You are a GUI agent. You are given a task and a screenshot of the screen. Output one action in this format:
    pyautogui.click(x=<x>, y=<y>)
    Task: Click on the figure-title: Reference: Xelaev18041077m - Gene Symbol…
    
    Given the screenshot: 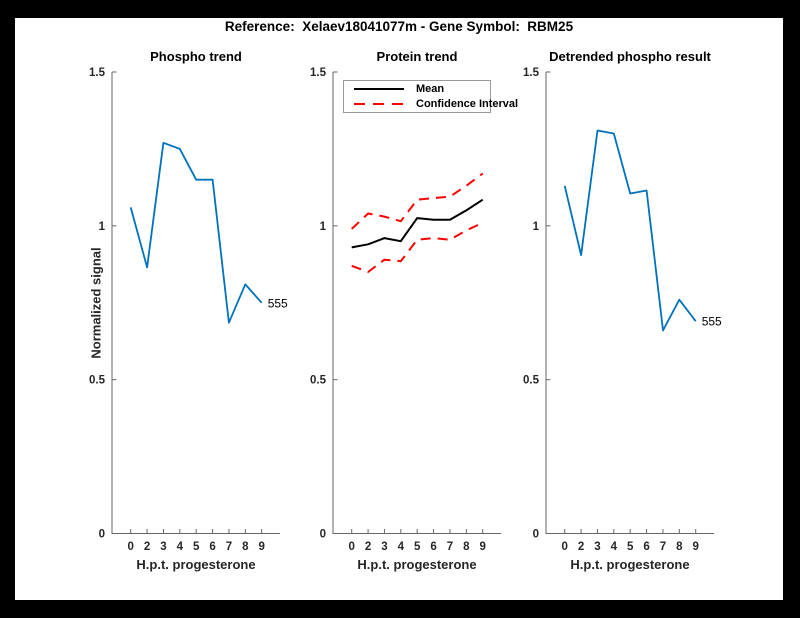 What is the action you would take?
    pyautogui.click(x=399, y=26)
    